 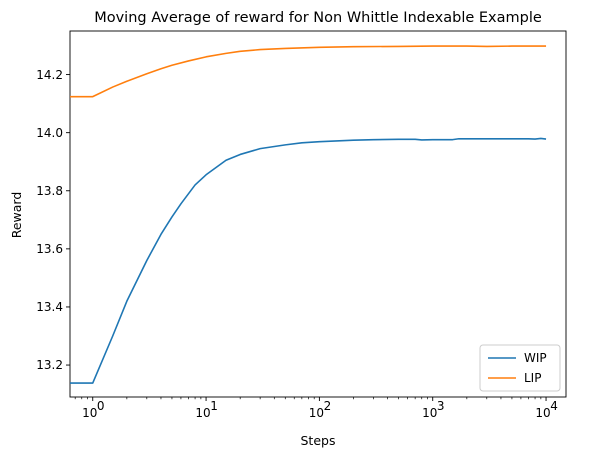 What do you see at coordinates (308, 71) in the screenshot?
I see `series-line-lip` at bounding box center [308, 71].